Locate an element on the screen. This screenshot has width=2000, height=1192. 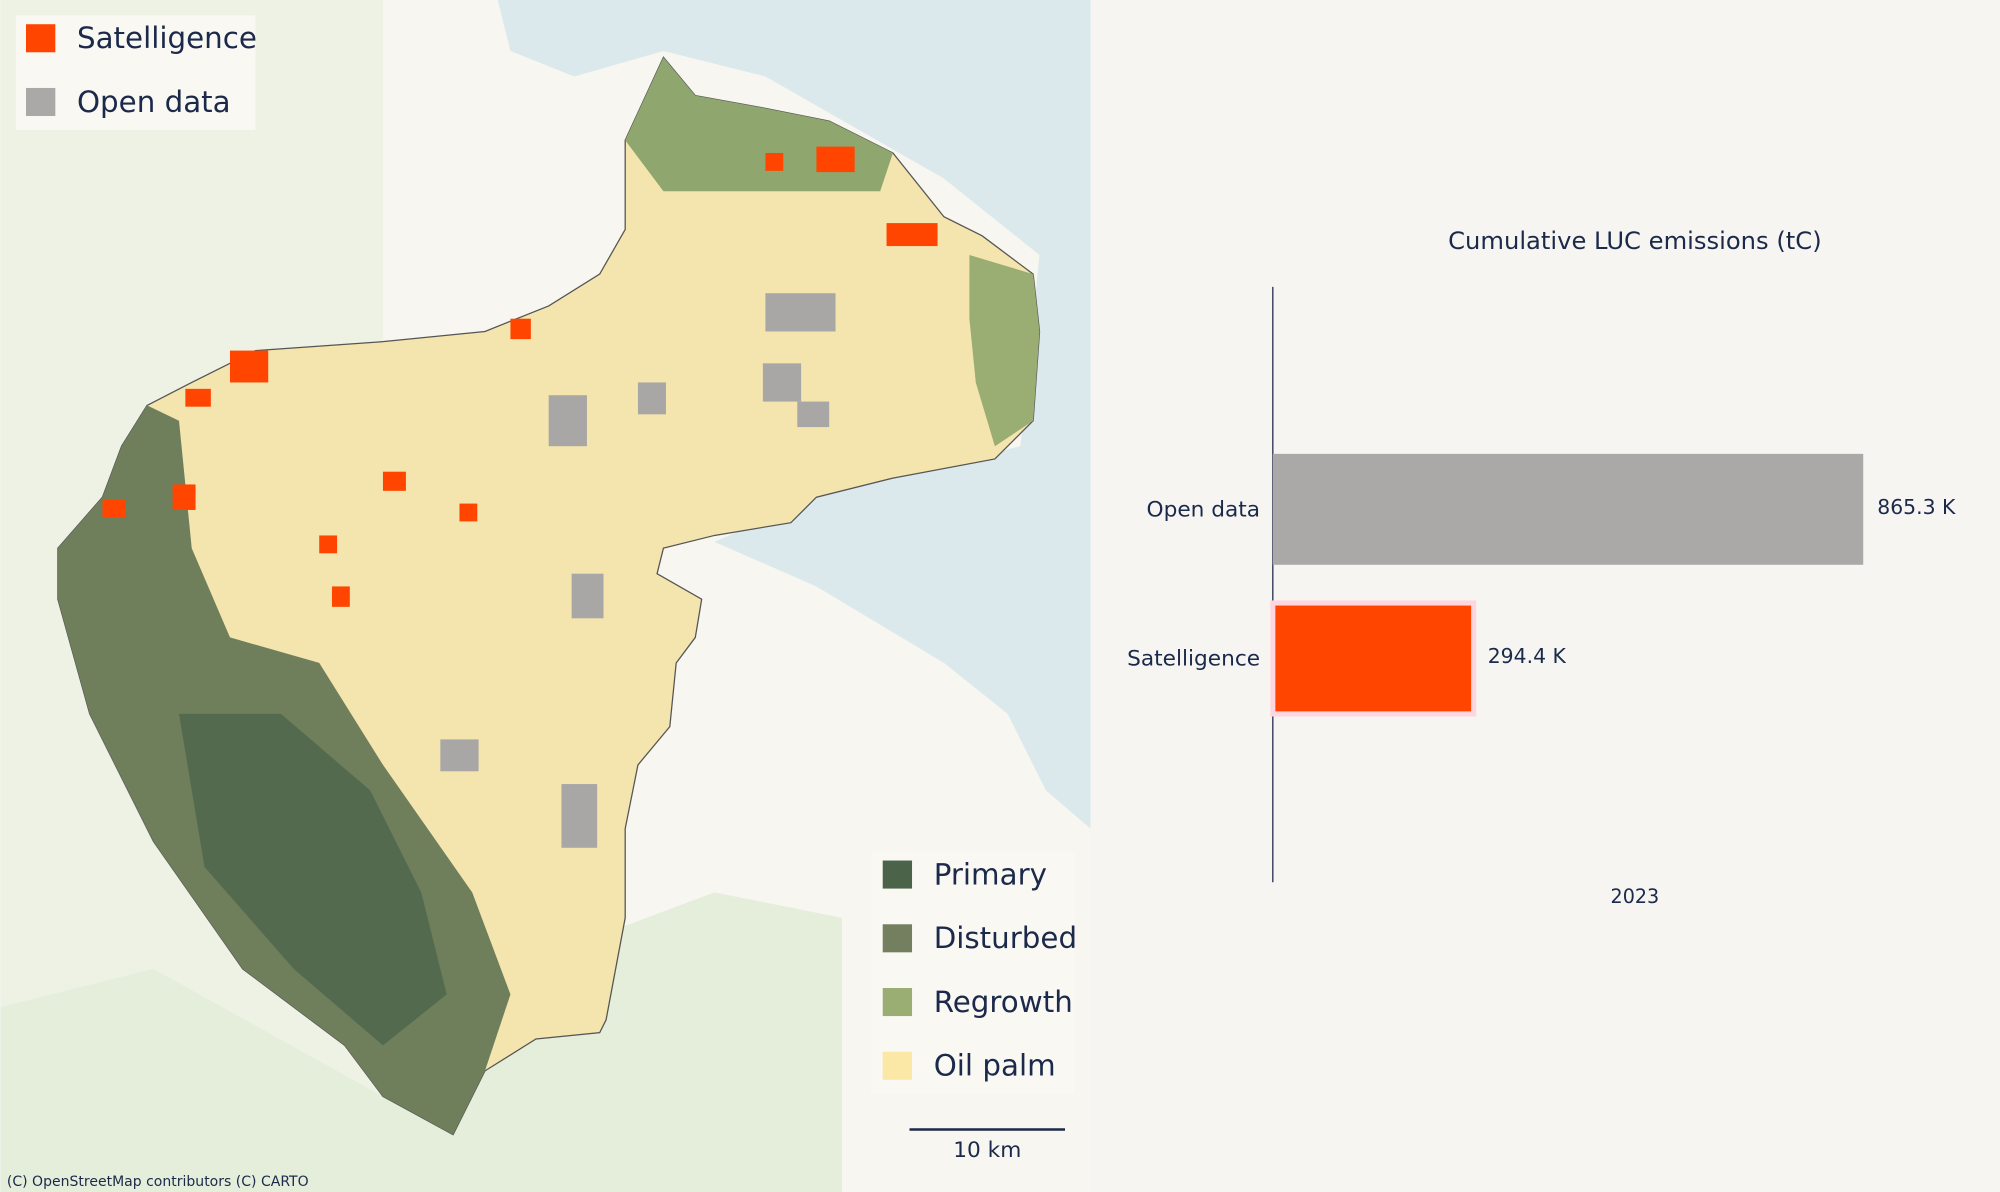
legend-label: Primary is located at coordinates (990, 874).